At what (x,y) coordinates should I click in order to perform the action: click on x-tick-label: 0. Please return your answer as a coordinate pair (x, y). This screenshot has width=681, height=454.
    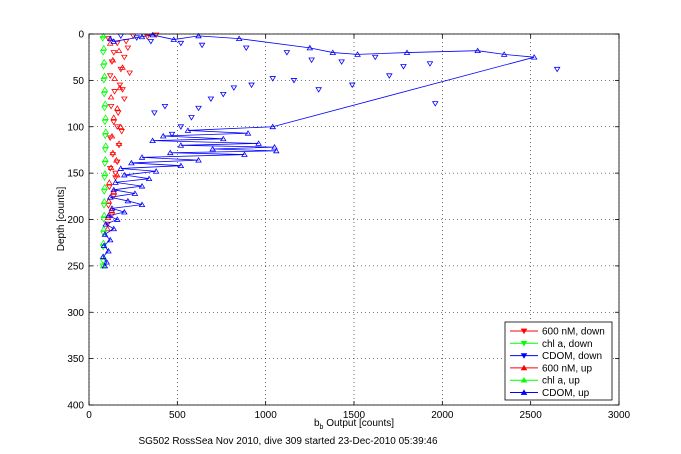
    Looking at the image, I should click on (89, 415).